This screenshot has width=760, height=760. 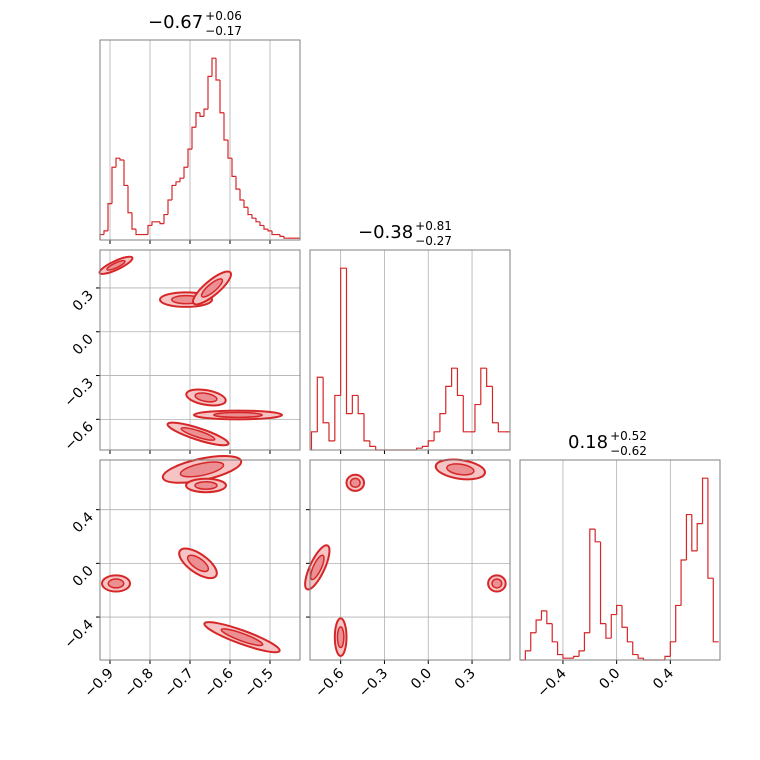 What do you see at coordinates (83, 344) in the screenshot?
I see `y-tick-label: 0.0` at bounding box center [83, 344].